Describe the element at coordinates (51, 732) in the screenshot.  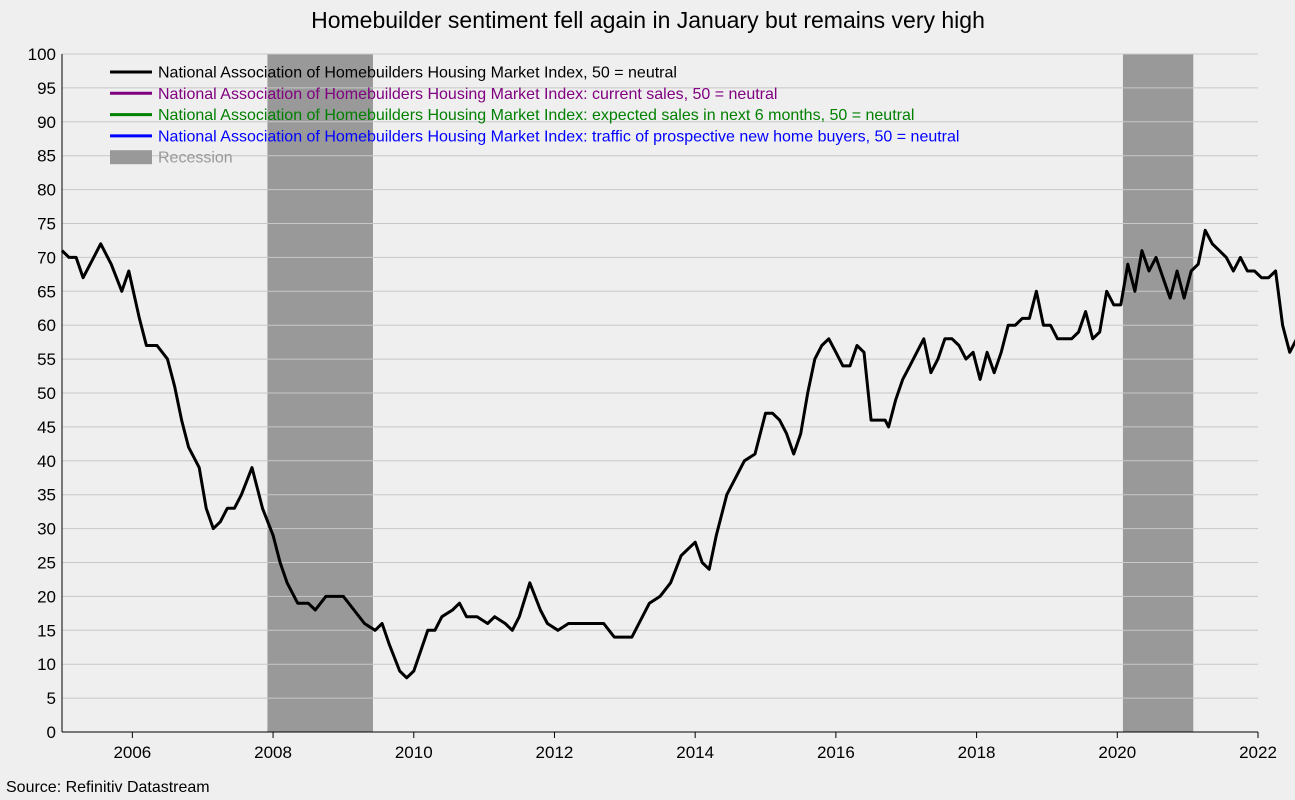
I see `y-tick-label-0: 0` at that location.